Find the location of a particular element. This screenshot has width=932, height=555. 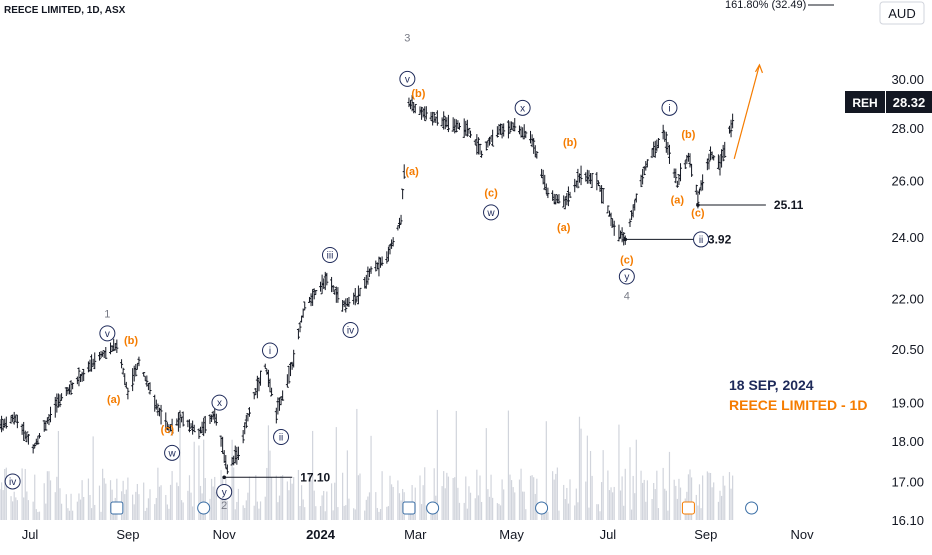

dividend-marker is located at coordinates (542, 508).